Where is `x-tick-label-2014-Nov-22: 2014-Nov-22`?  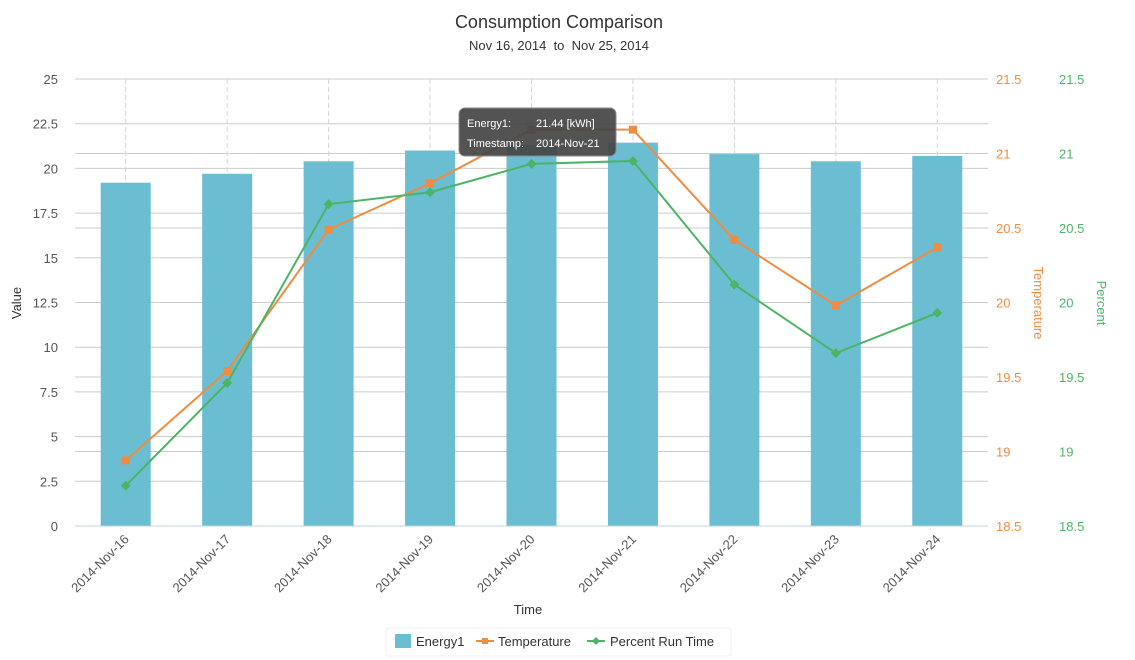 x-tick-label-2014-Nov-22: 2014-Nov-22 is located at coordinates (709, 564).